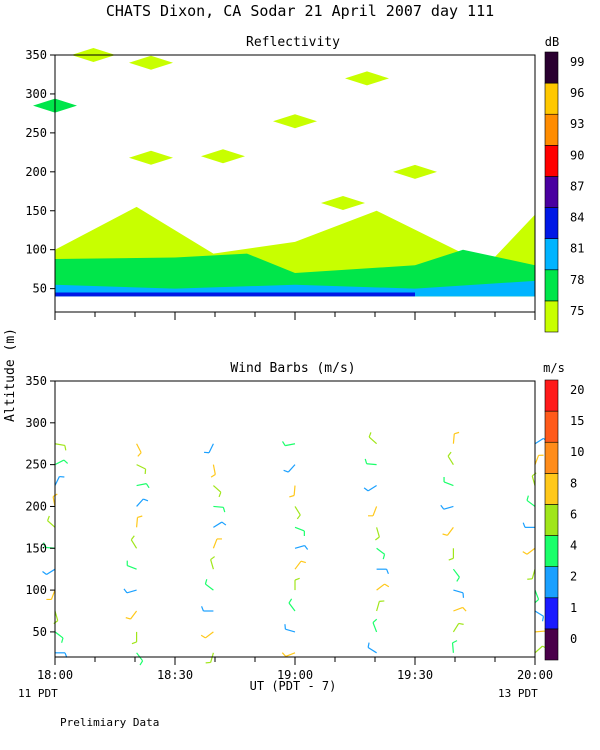  I want to click on wind-x-tick-label: 18:00, so click(55, 675).